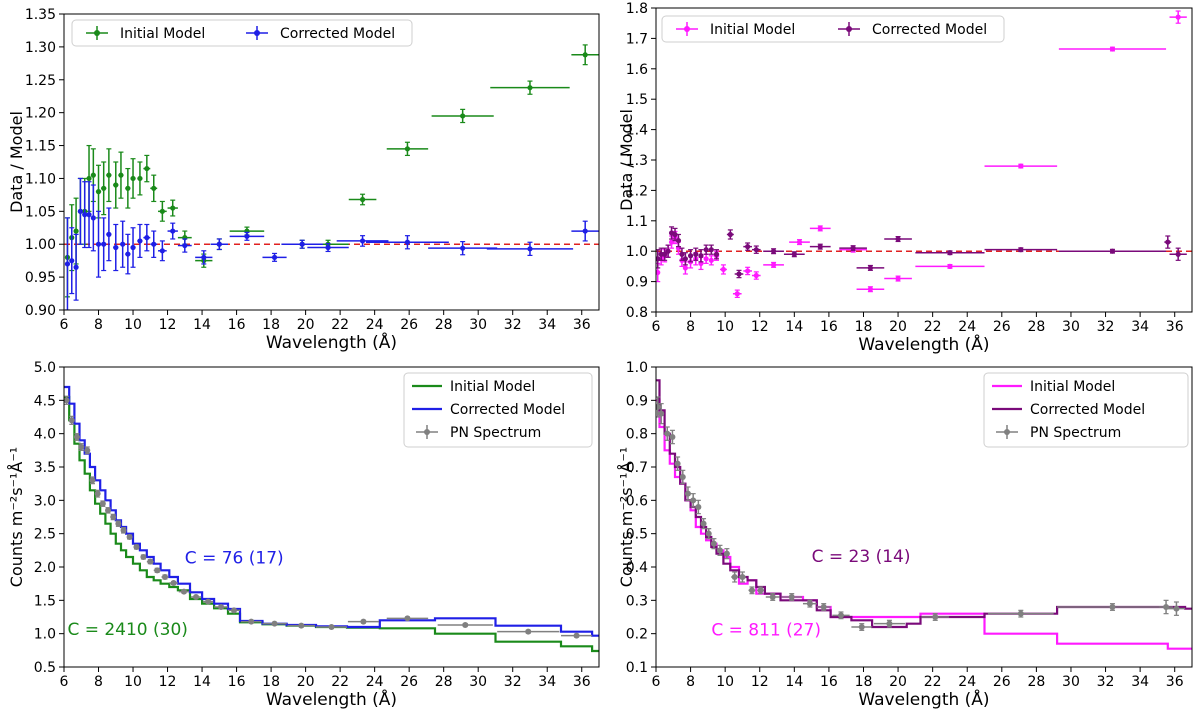 The image size is (1200, 710). Describe the element at coordinates (495, 433) in the screenshot. I see `legend-label: PN Spectrum` at that location.